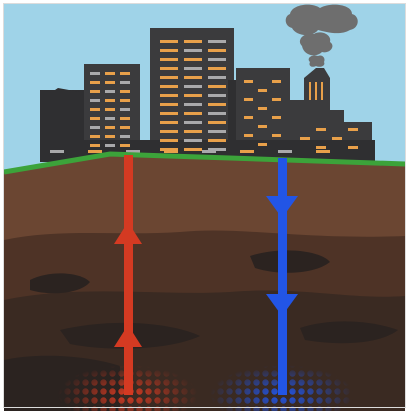 This screenshot has height=411, width=409. What do you see at coordinates (128, 275) in the screenshot?
I see `hot-pipe` at bounding box center [128, 275].